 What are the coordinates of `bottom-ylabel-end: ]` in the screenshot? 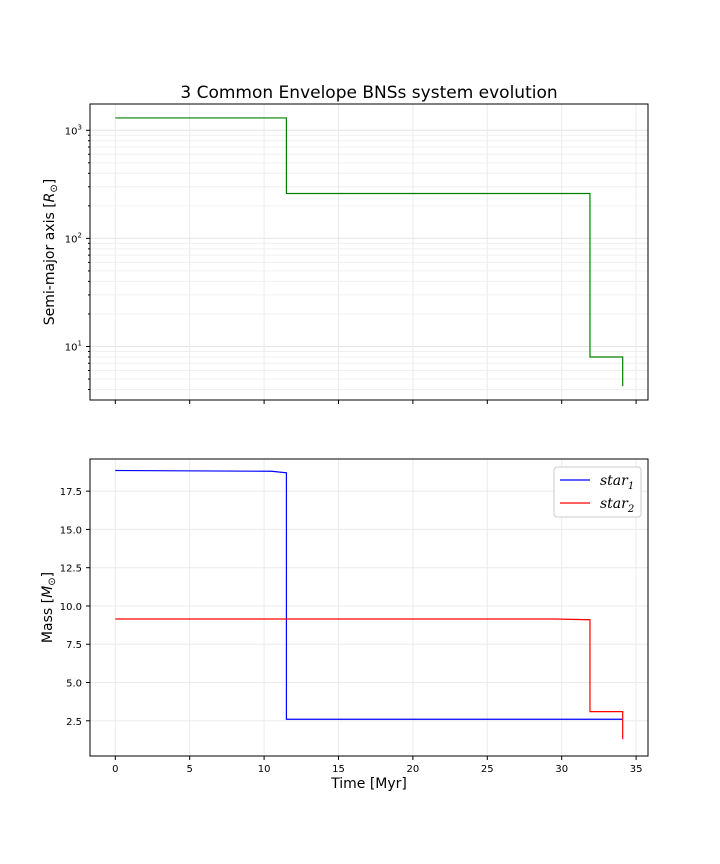 It's located at (48, 574).